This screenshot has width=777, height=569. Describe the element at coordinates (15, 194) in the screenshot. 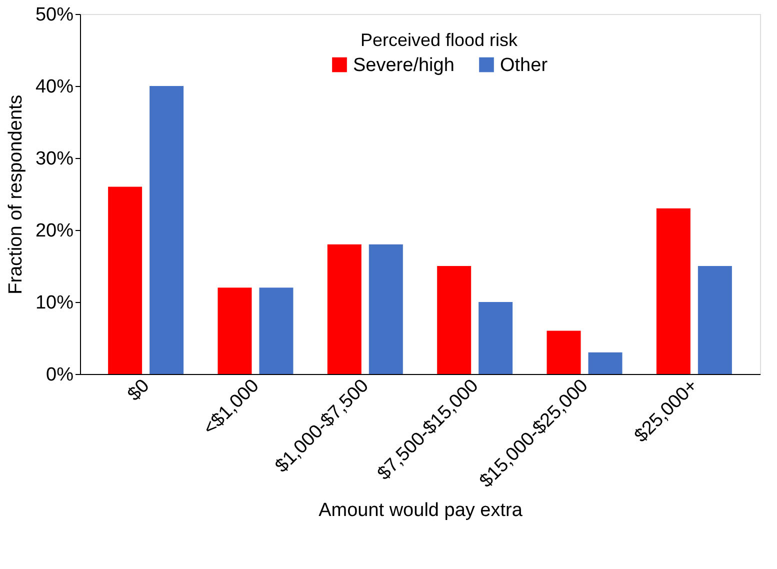

I see `y-axis-title: Fraction of respondents` at that location.